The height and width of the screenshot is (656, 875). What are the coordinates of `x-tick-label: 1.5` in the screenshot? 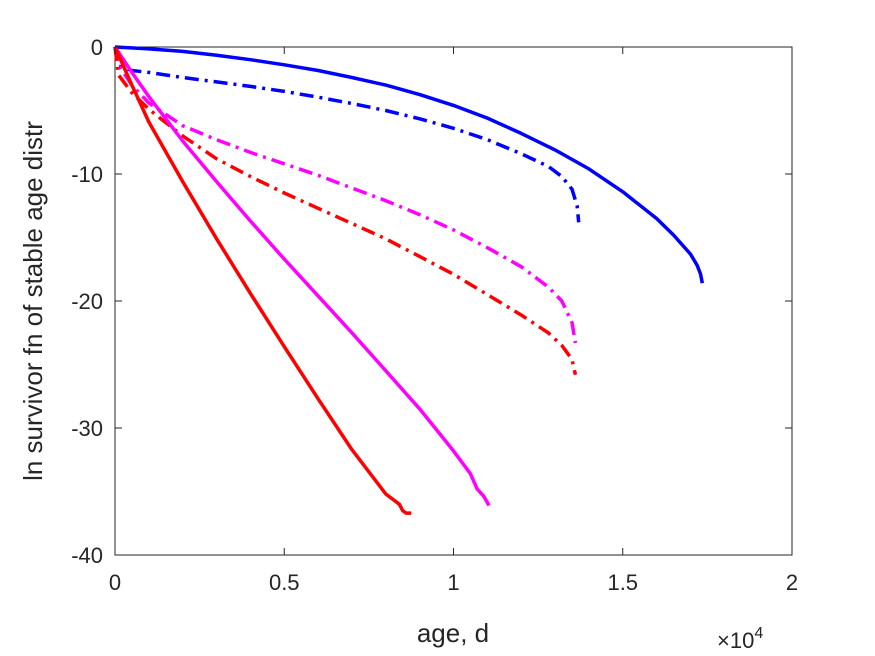 It's located at (622, 582).